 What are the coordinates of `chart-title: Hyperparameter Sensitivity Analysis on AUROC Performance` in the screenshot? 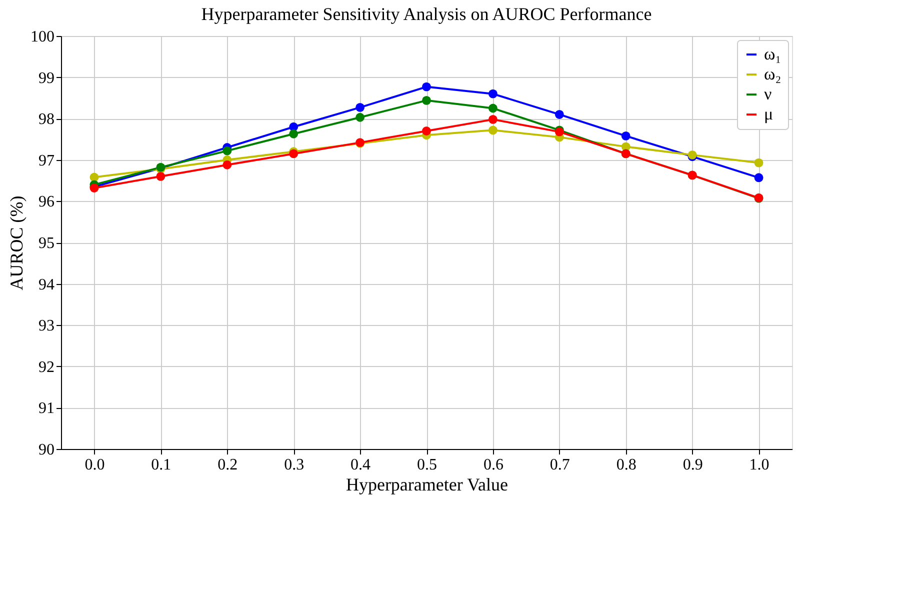 It's located at (426, 14).